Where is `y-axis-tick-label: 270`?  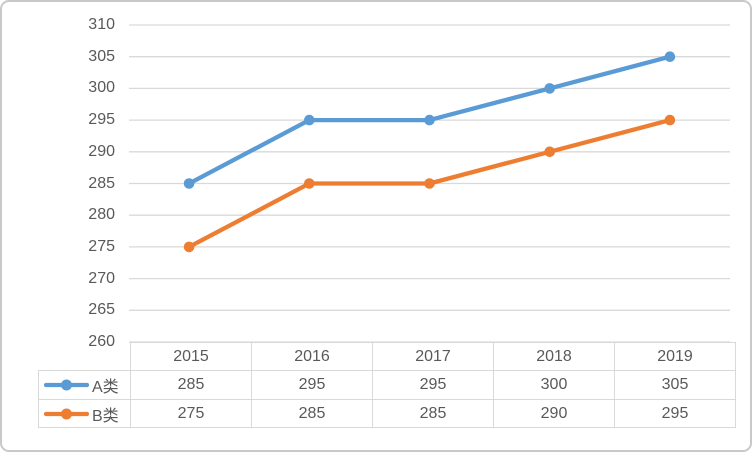 y-axis-tick-label: 270 is located at coordinates (101, 278).